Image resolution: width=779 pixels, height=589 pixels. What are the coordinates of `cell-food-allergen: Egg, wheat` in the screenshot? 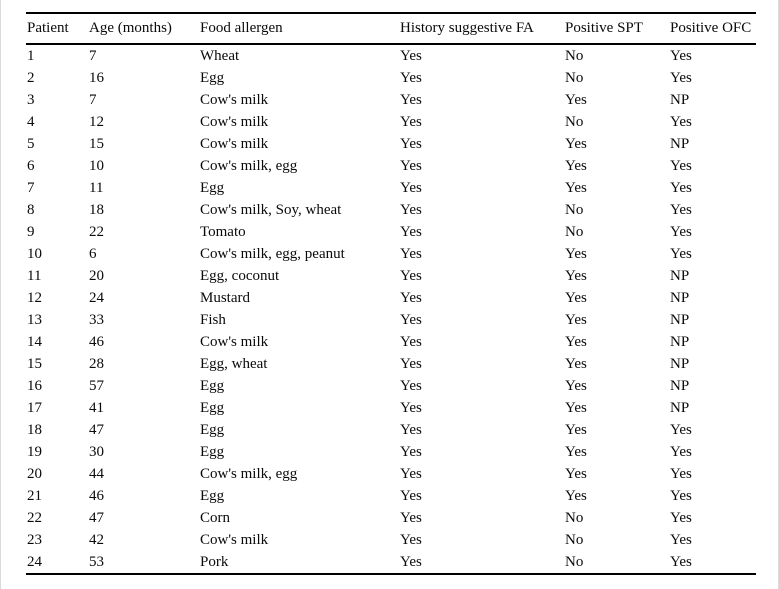 It's located at (234, 364).